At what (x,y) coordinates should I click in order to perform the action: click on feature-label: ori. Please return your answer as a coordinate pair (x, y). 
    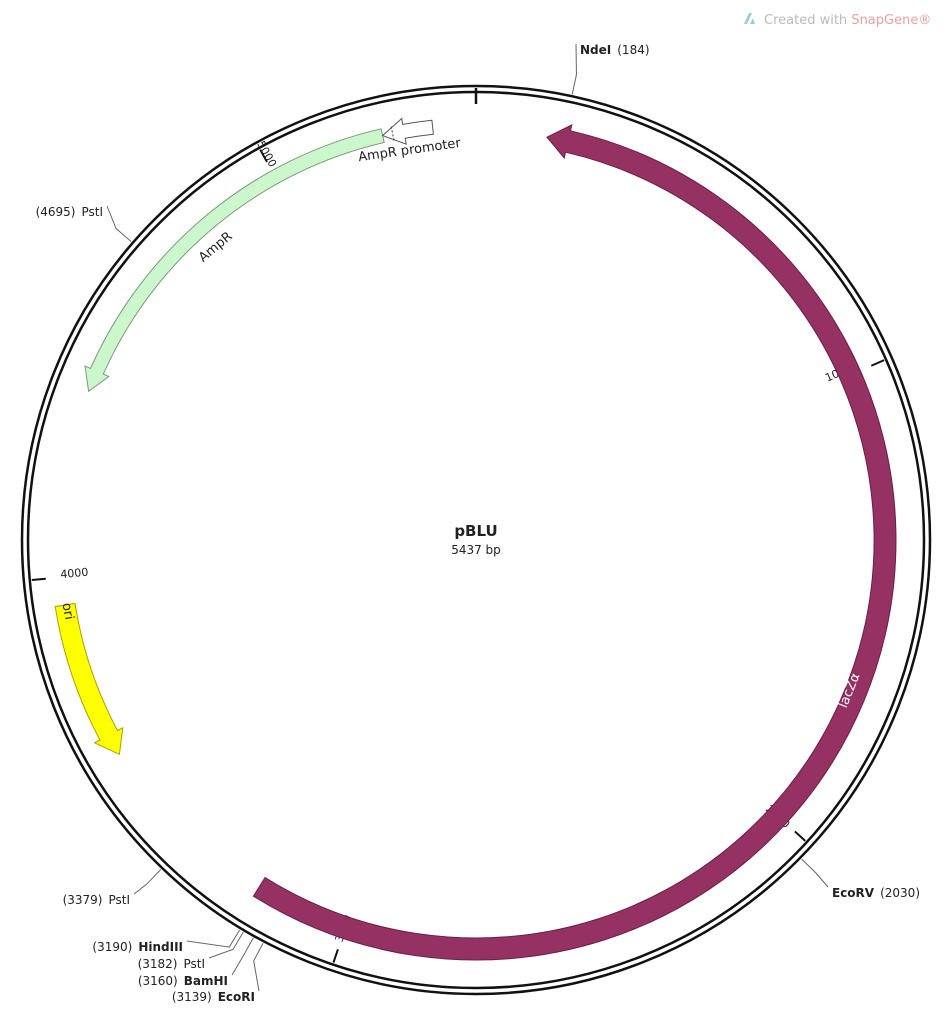
    Looking at the image, I should click on (68, 611).